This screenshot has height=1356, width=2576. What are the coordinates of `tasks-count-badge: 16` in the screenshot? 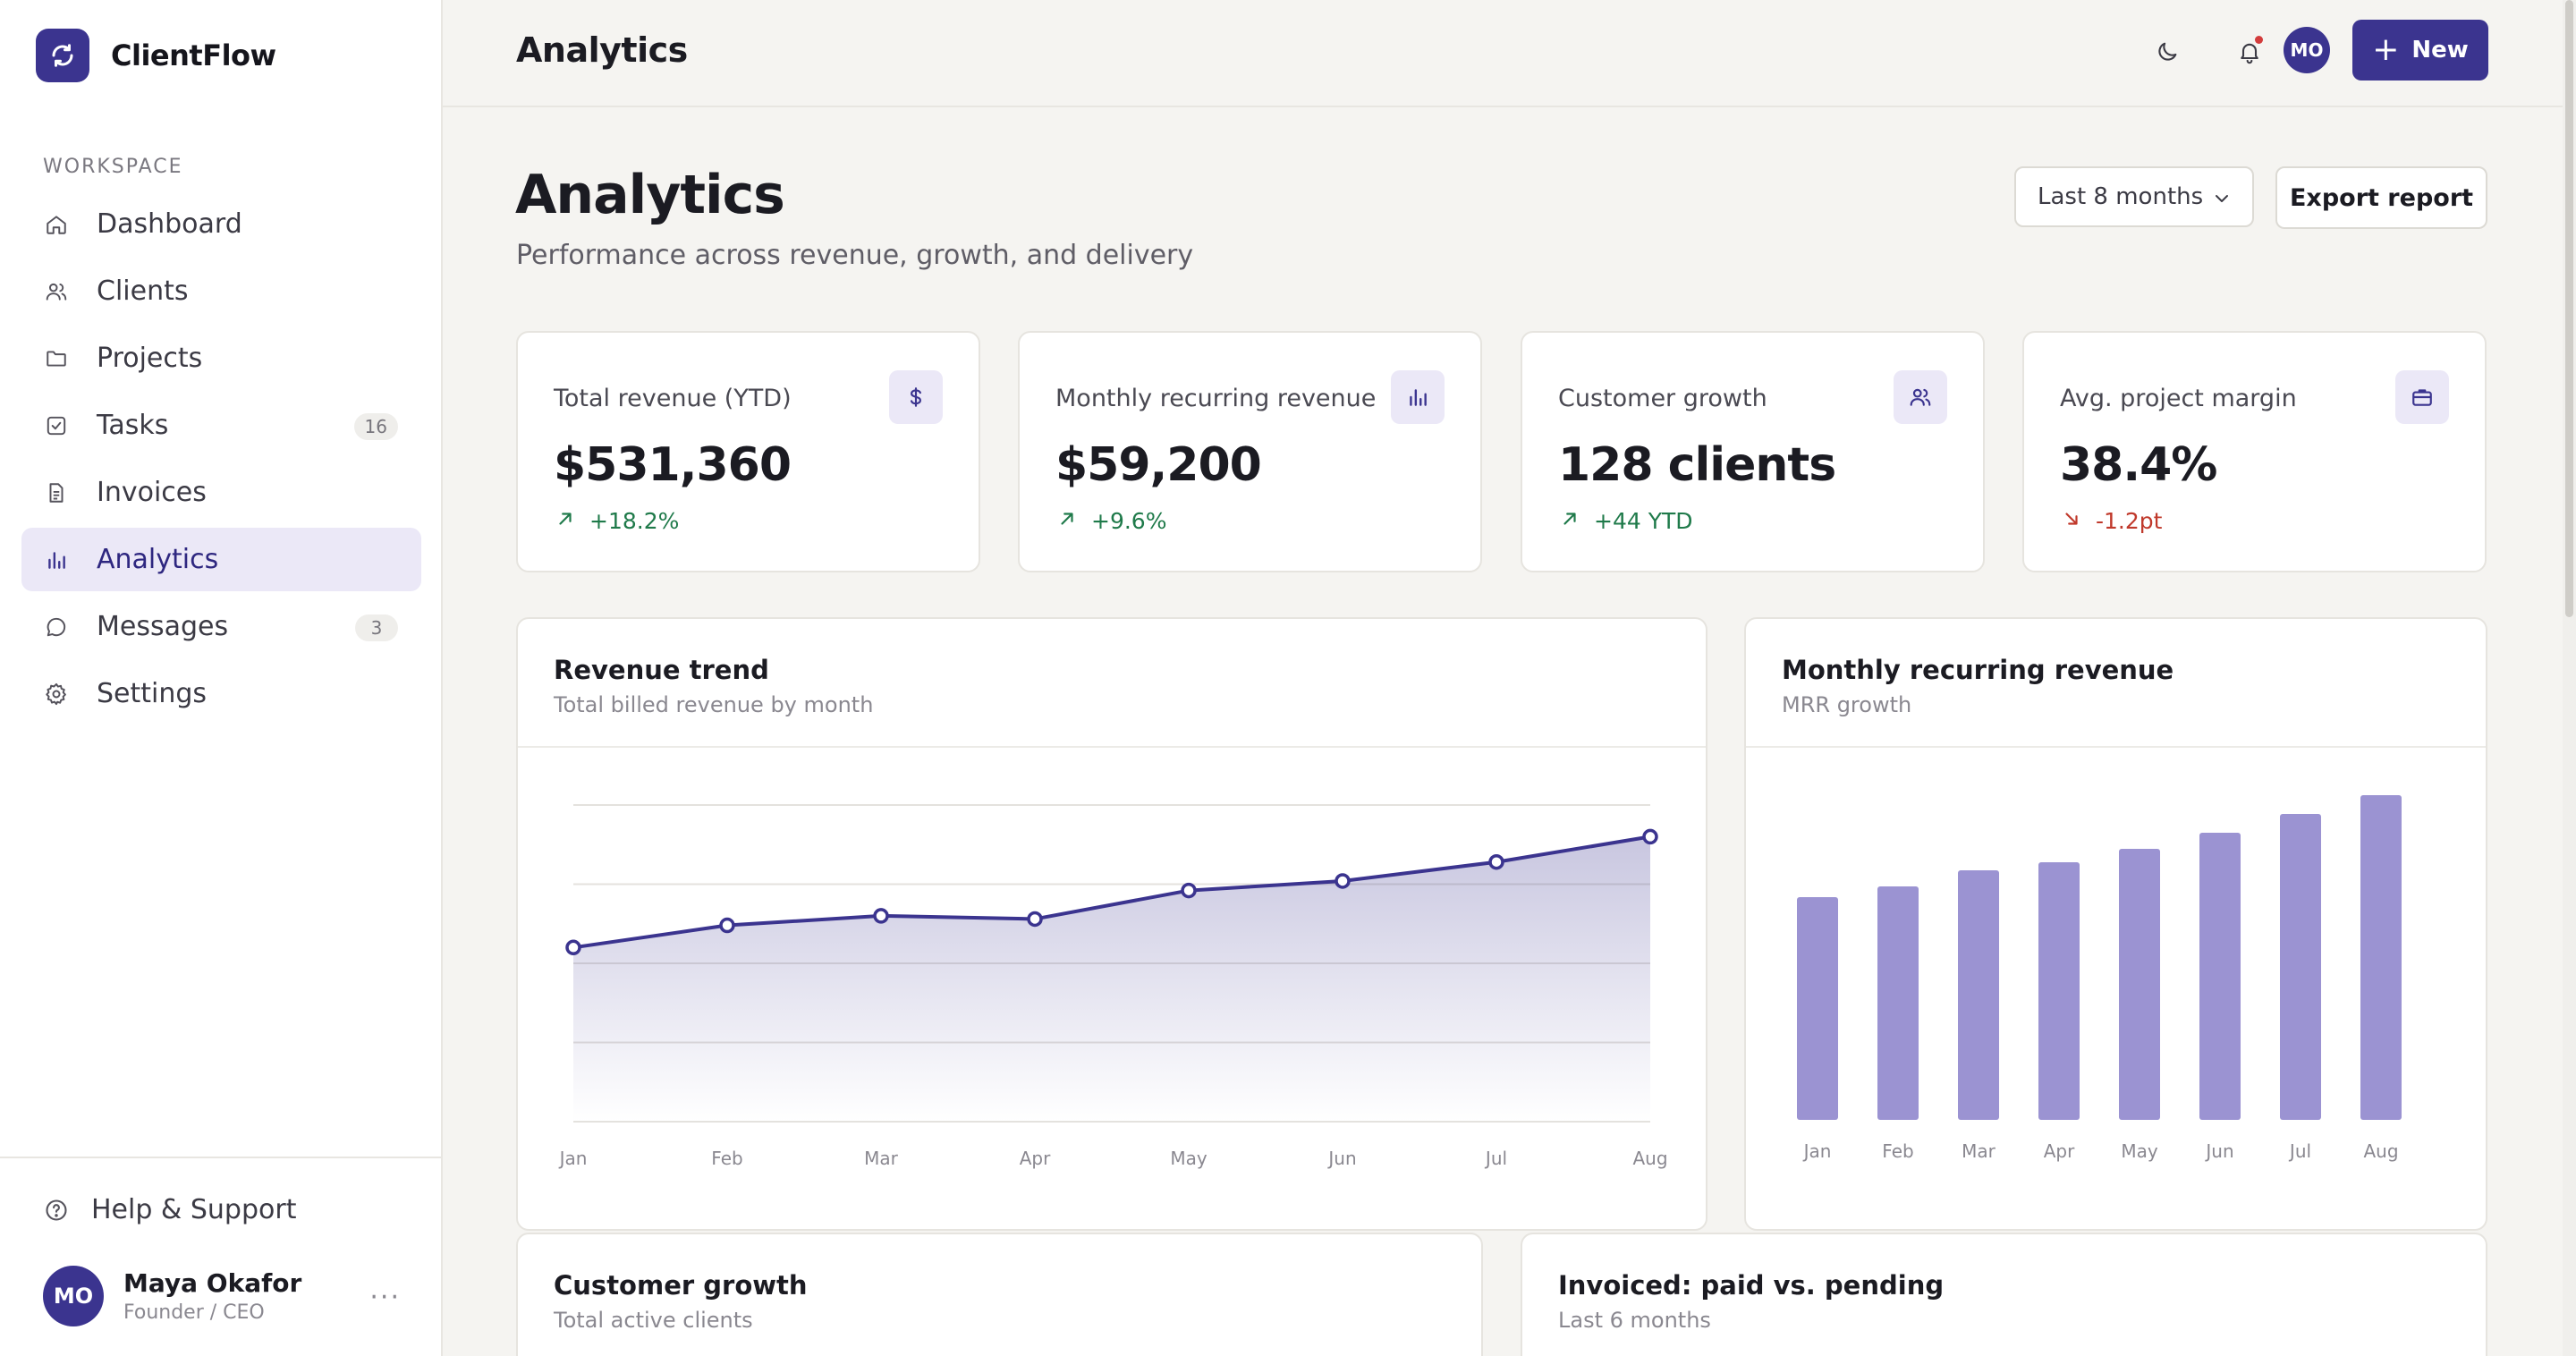 It's located at (375, 426).